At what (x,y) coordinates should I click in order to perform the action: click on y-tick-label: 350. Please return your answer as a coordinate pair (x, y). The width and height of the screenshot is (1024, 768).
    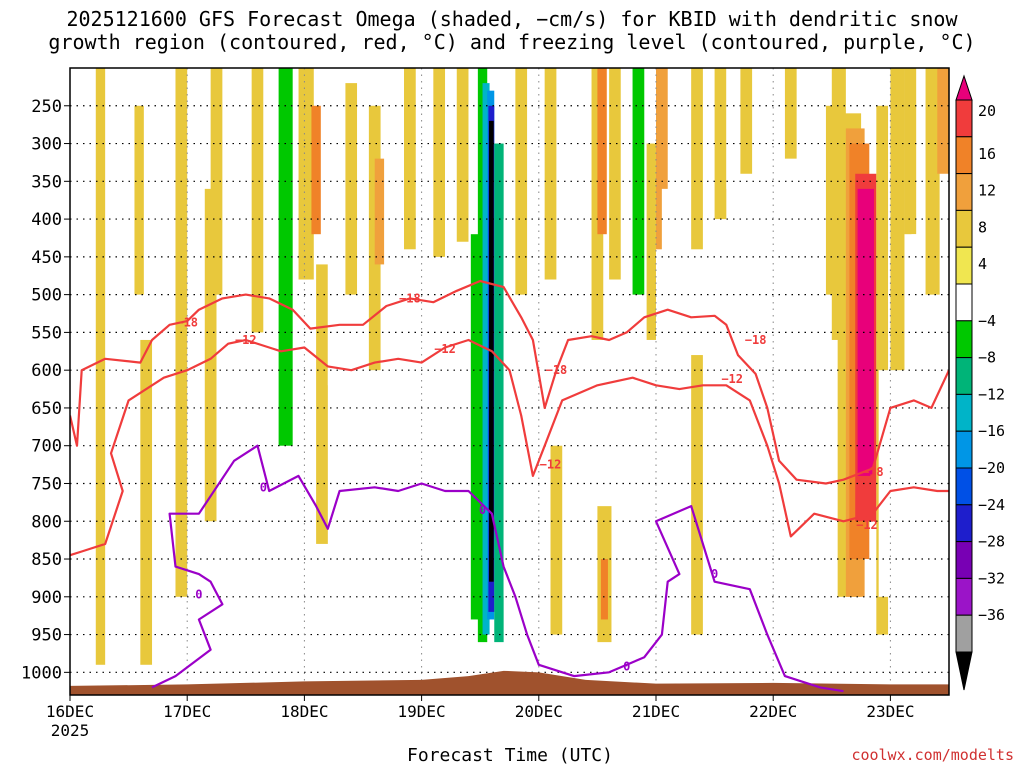
    Looking at the image, I should click on (46, 182).